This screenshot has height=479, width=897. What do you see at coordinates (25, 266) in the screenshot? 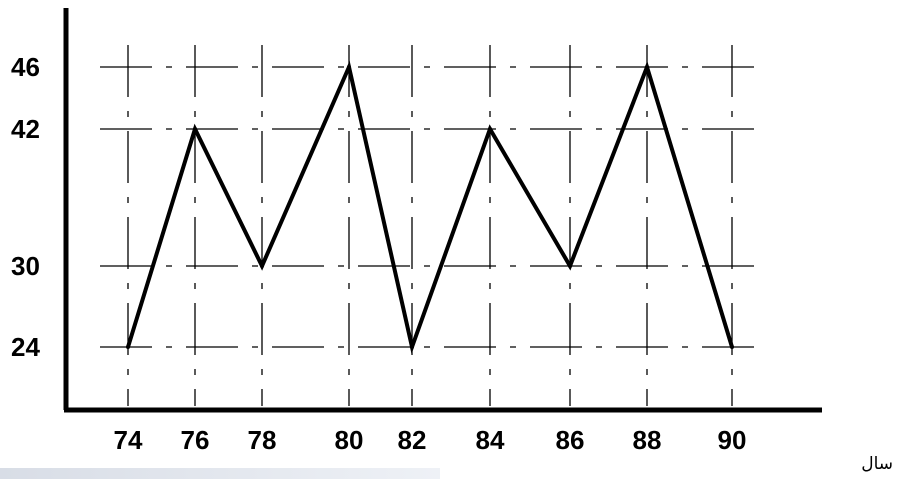
I see `y-tick-label-30: 30` at bounding box center [25, 266].